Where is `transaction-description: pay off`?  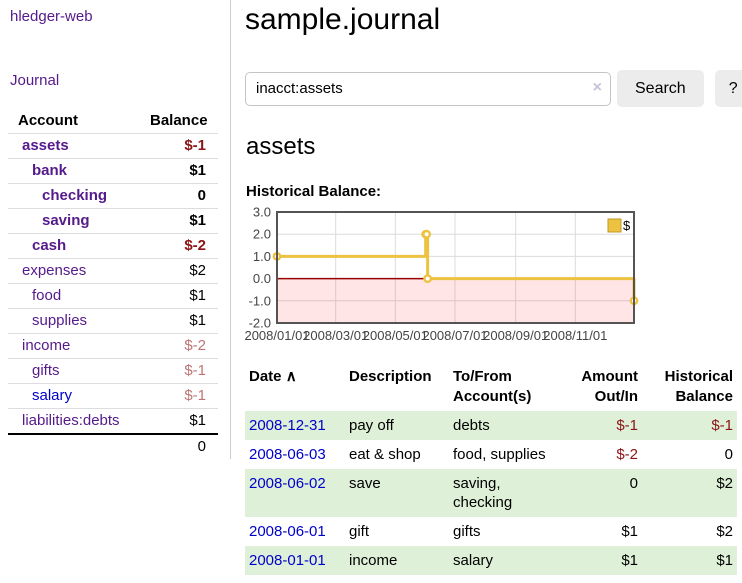
transaction-description: pay off is located at coordinates (371, 425).